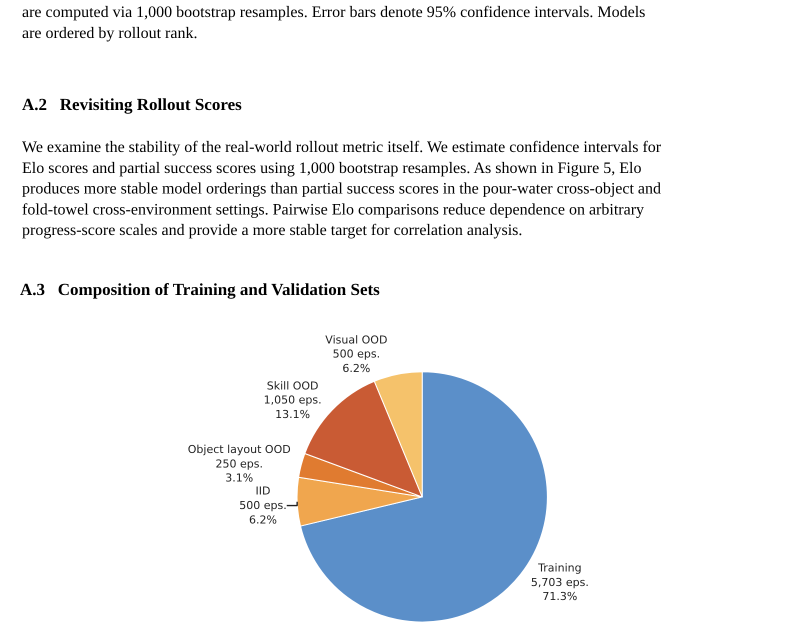 The width and height of the screenshot is (805, 629). What do you see at coordinates (263, 491) in the screenshot?
I see `slice-label: IID` at bounding box center [263, 491].